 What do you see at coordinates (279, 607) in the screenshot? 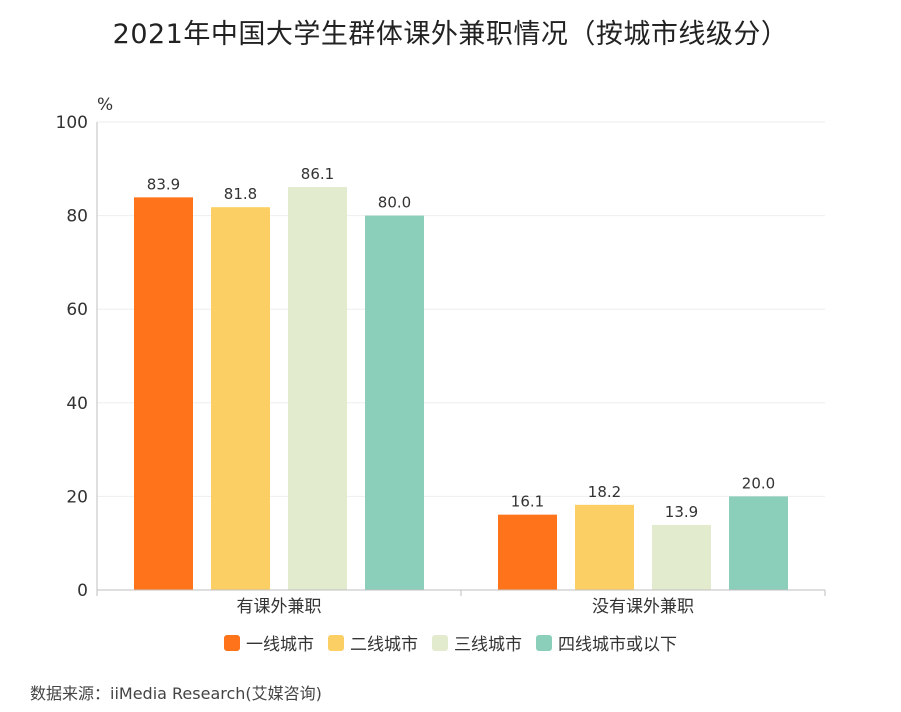
I see `x-tick-label: 有课外兼职` at bounding box center [279, 607].